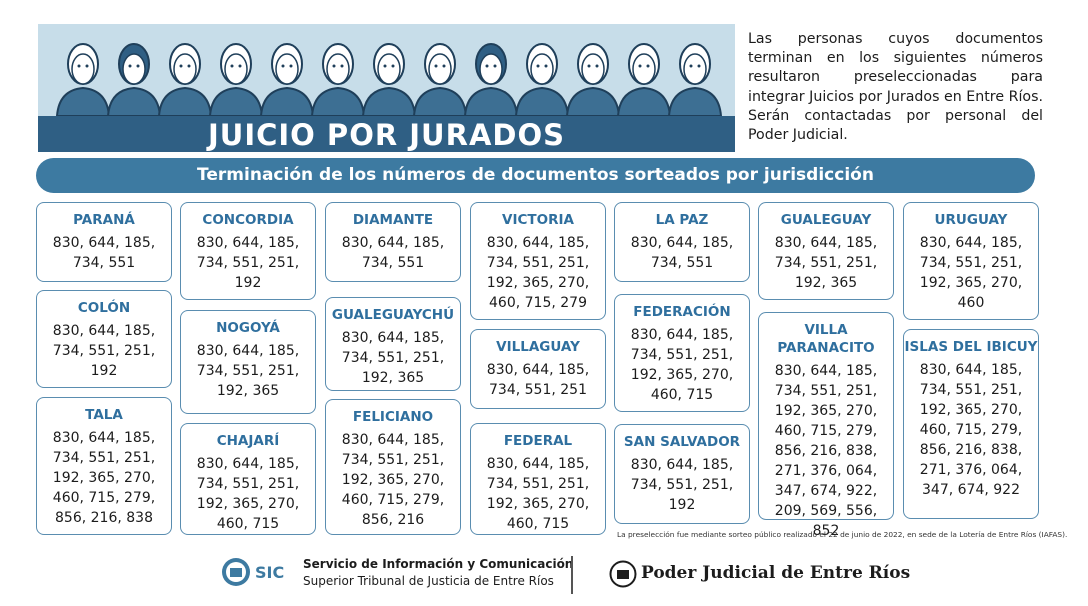 The image size is (1088, 606). What do you see at coordinates (538, 347) in the screenshot?
I see `jurisdiction-name: VILLAGUAY` at bounding box center [538, 347].